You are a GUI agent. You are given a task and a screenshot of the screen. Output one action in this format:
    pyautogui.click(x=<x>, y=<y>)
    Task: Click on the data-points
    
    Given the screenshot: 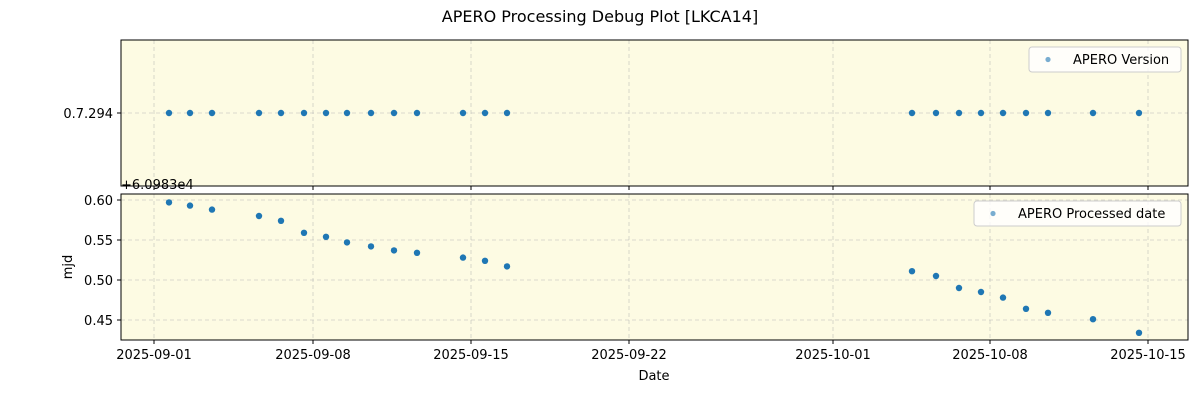 What is the action you would take?
    pyautogui.click(x=654, y=113)
    